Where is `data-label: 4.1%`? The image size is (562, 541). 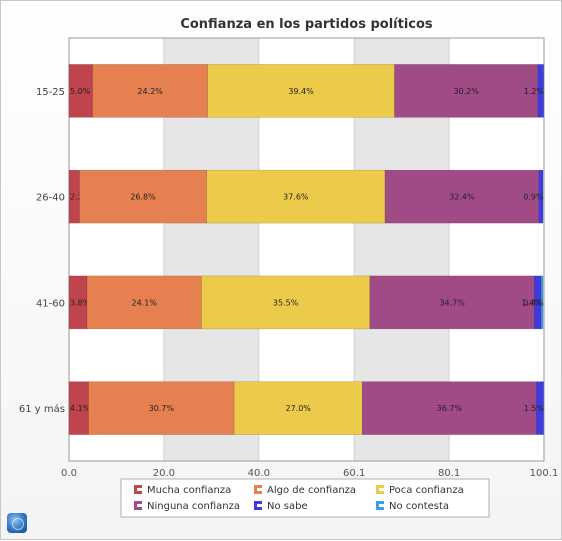
data-label: 4.1% is located at coordinates (80, 408).